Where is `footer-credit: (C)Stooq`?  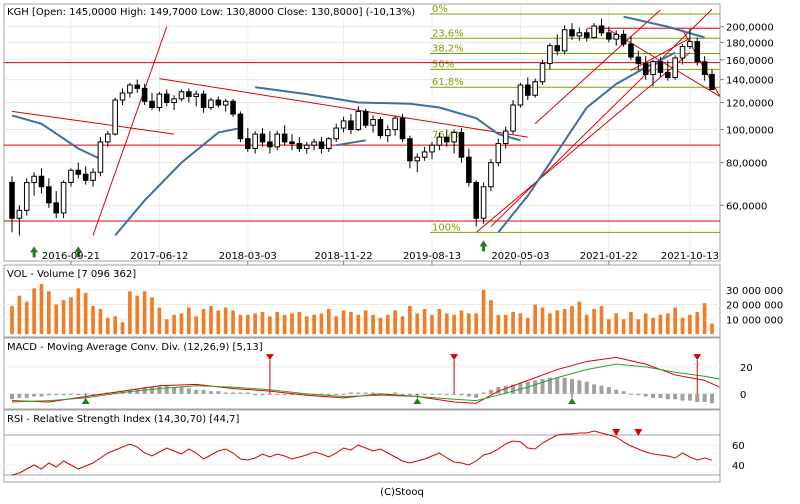 footer-credit: (C)Stooq is located at coordinates (402, 492).